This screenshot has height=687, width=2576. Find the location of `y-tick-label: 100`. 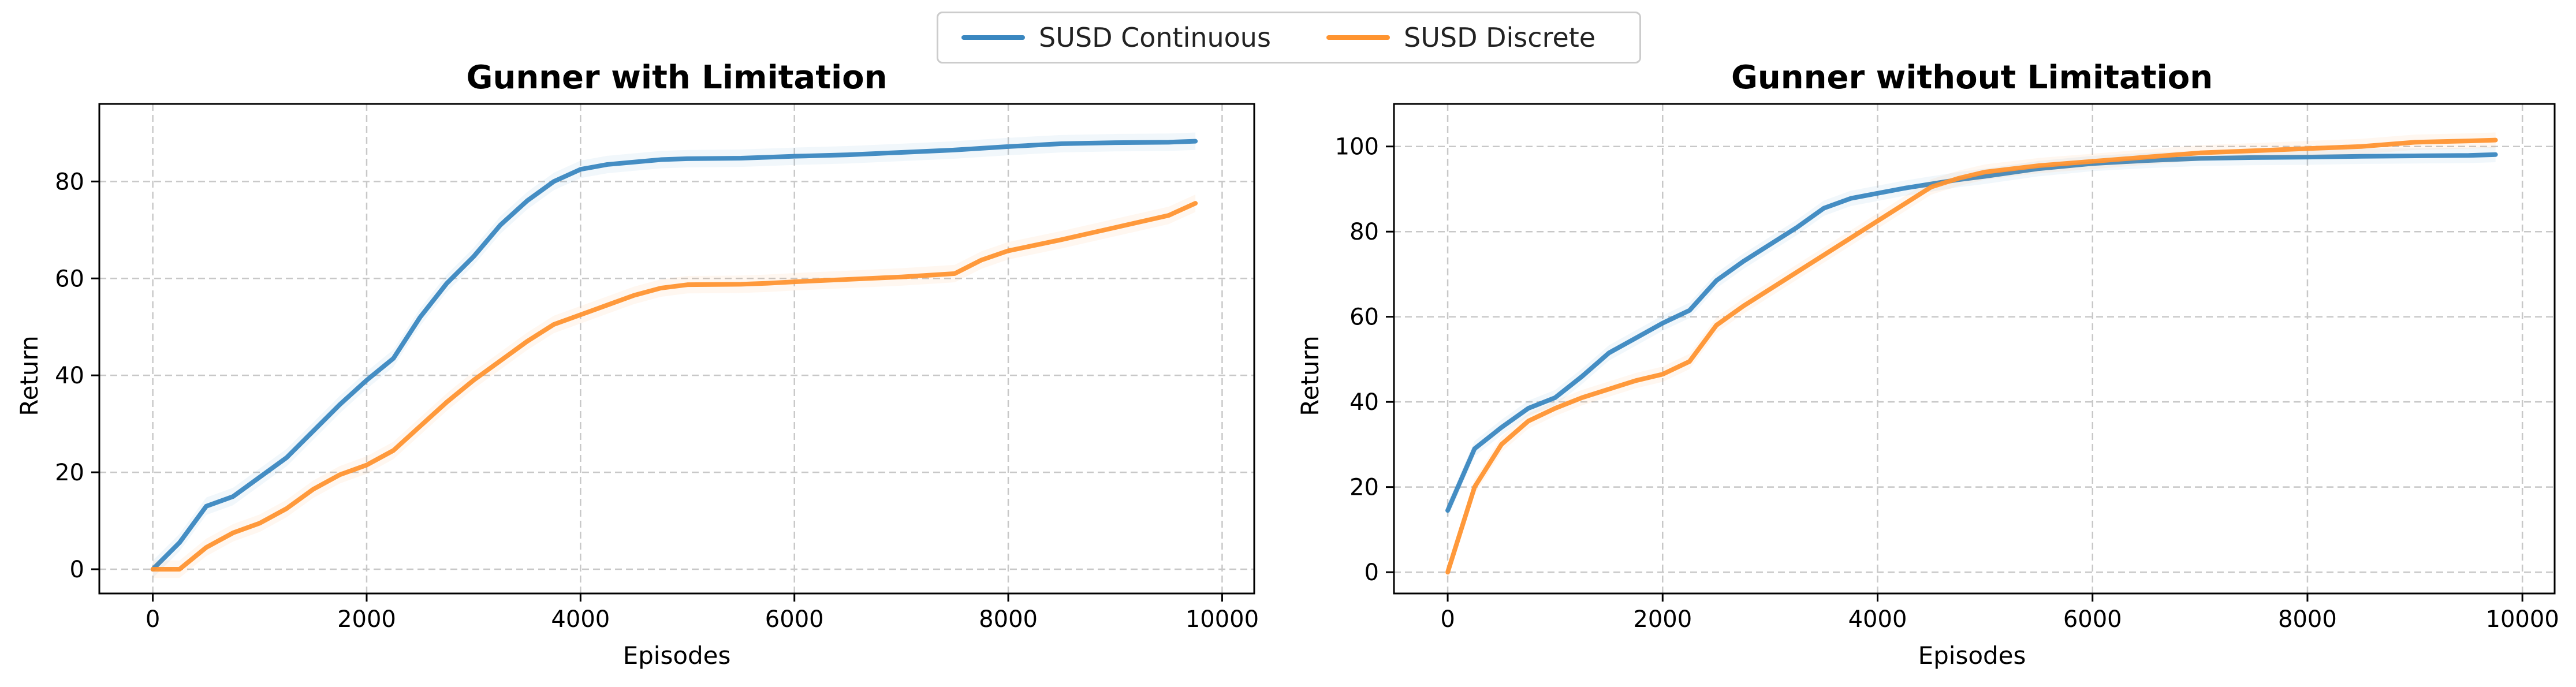

y-tick-label: 100 is located at coordinates (1357, 147).